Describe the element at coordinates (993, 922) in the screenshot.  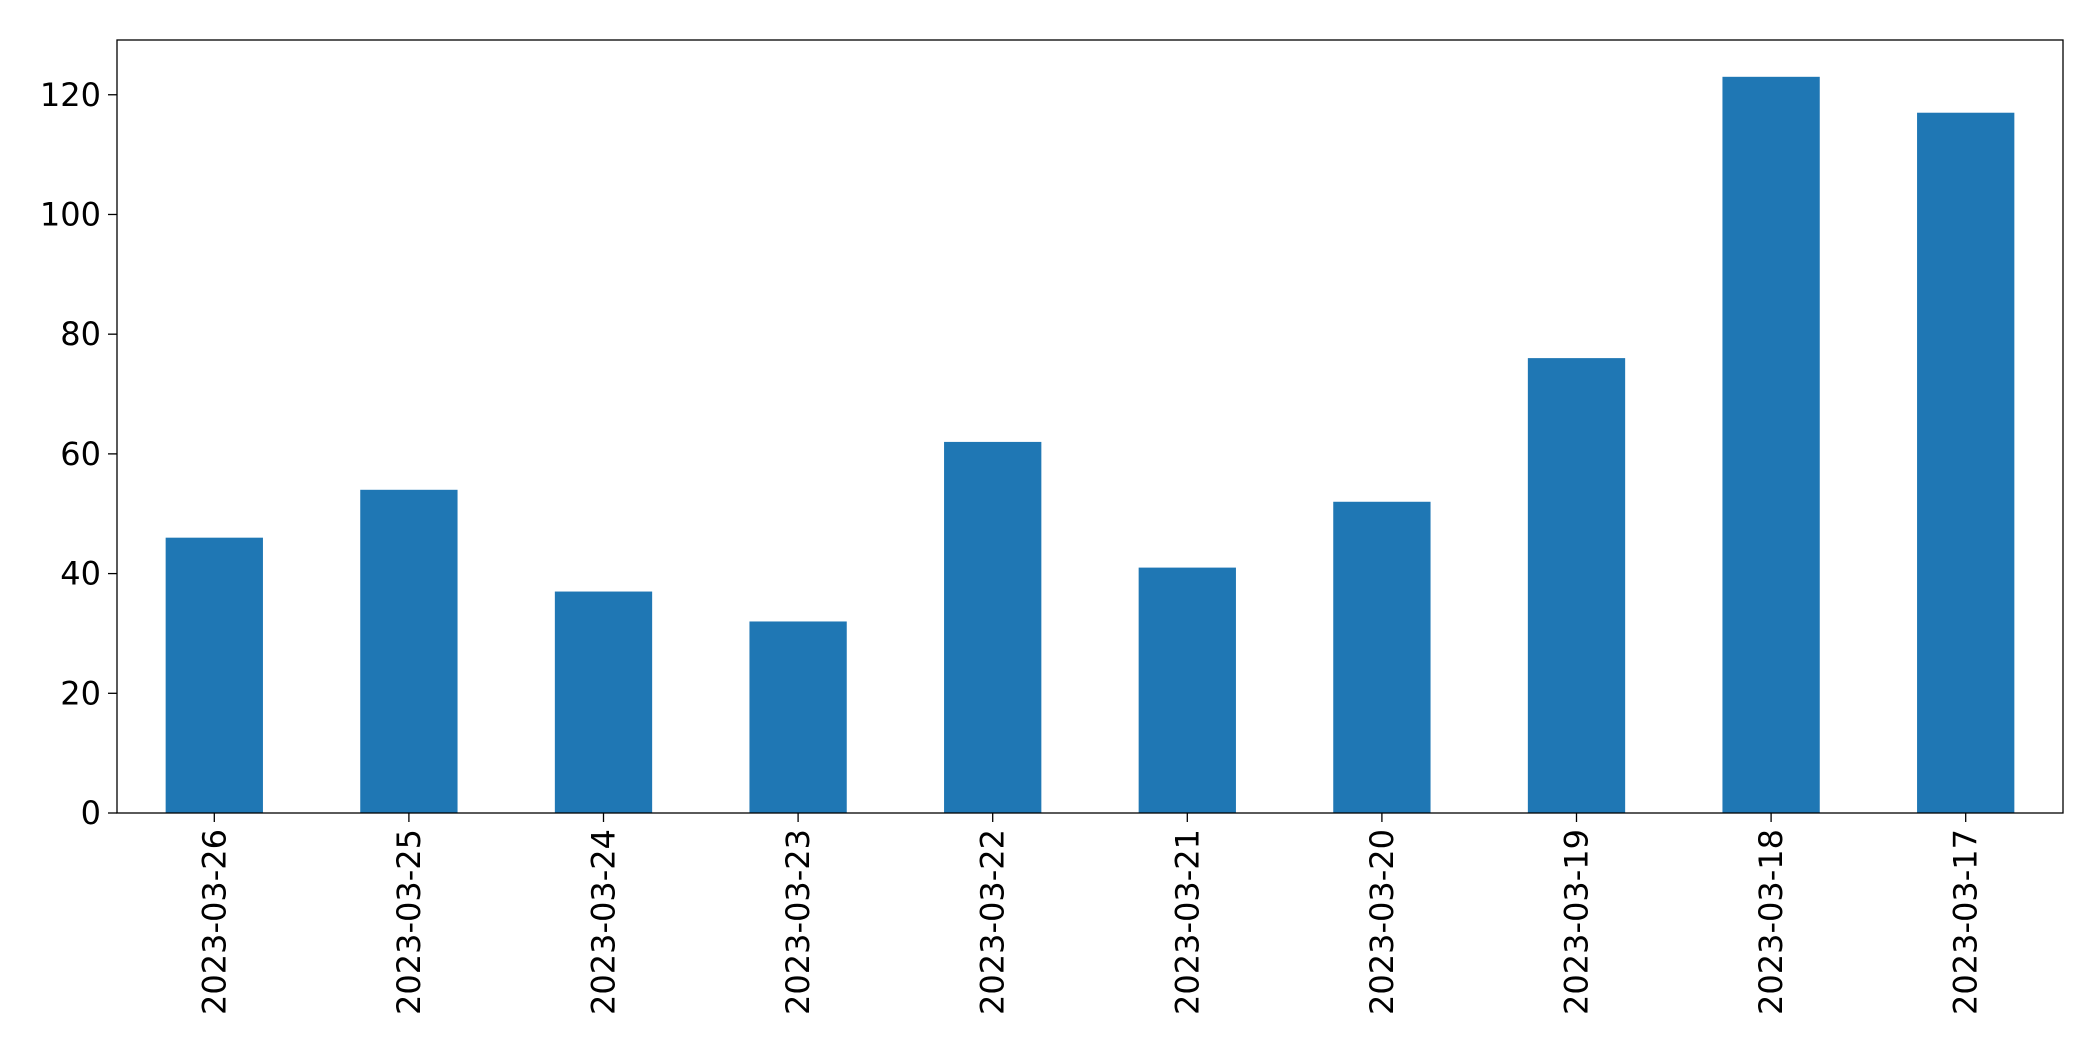
I see `x-tick-label: 2023-03-22` at that location.